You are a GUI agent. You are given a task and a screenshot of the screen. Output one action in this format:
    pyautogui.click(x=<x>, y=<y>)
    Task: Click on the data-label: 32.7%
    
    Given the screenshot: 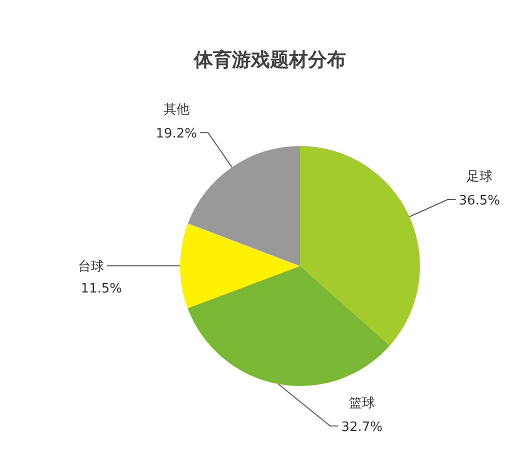 What is the action you would take?
    pyautogui.click(x=362, y=428)
    